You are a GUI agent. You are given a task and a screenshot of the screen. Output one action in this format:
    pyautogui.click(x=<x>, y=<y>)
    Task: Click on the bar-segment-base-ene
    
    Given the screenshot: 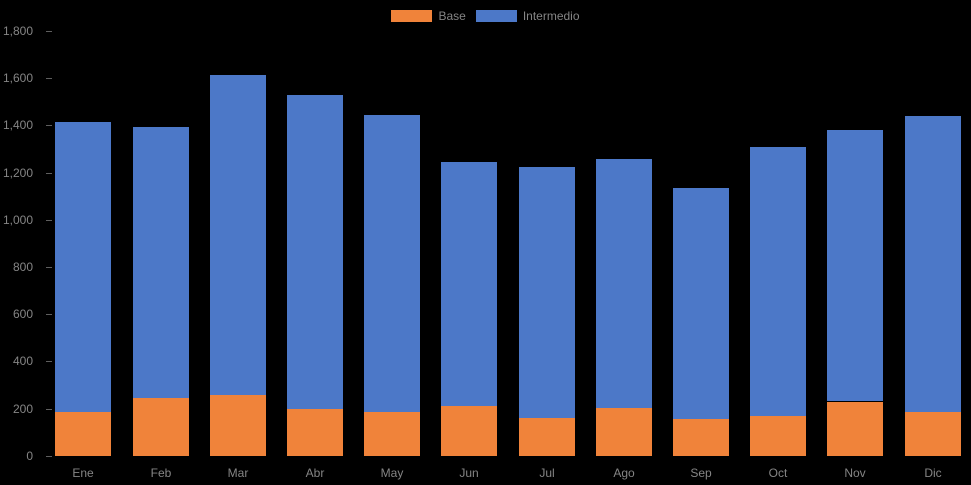 What is the action you would take?
    pyautogui.click(x=83, y=434)
    